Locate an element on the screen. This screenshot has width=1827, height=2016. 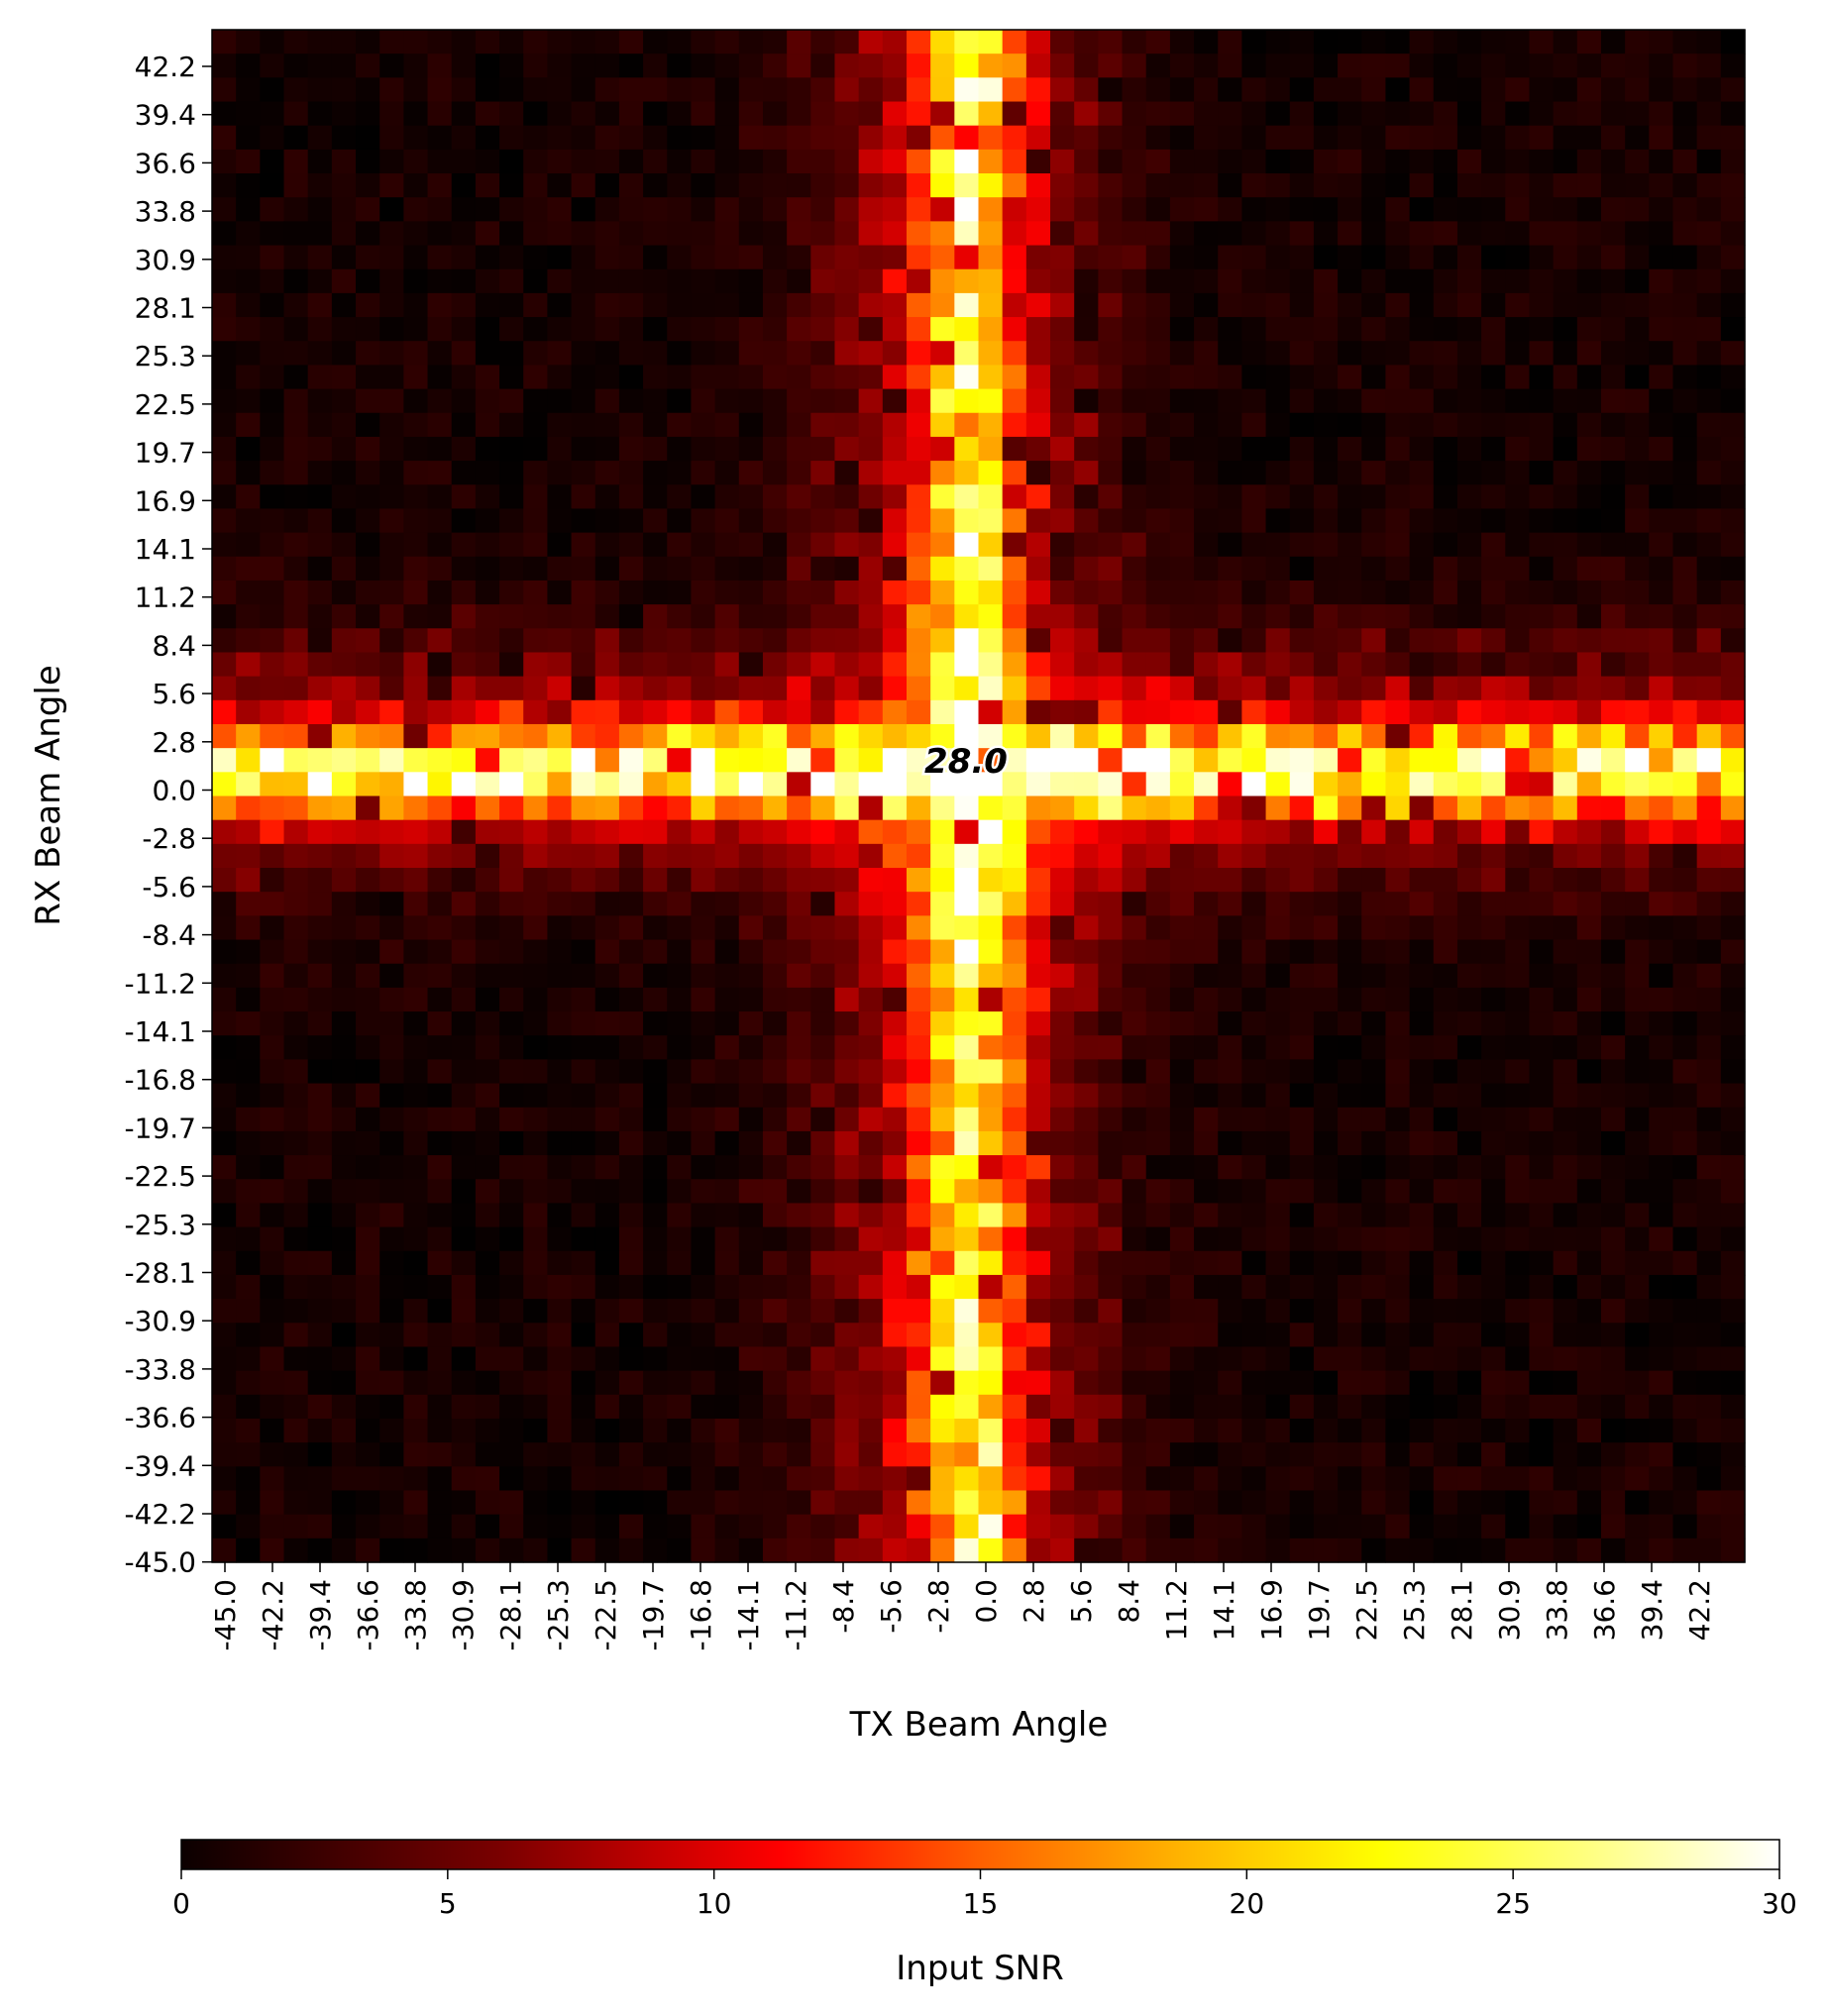
x-tick-label: -33.8 is located at coordinates (415, 1614).